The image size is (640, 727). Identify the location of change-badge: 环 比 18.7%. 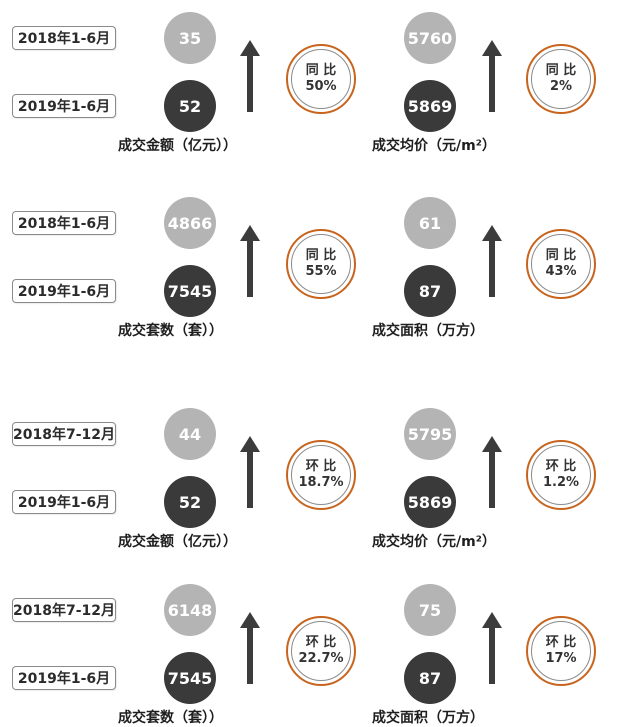
(321, 475).